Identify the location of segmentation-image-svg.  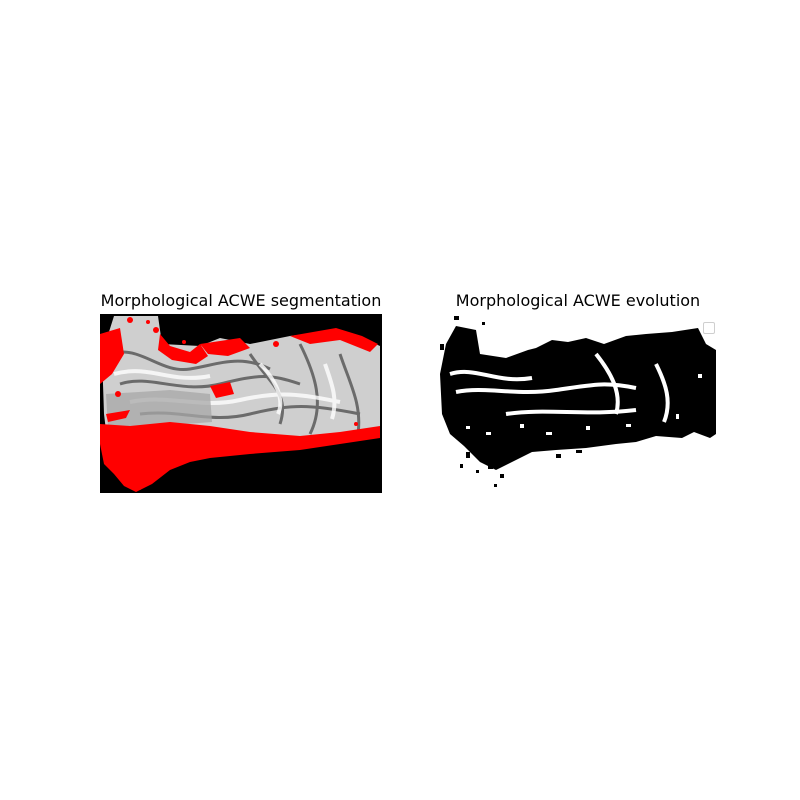
(240, 404).